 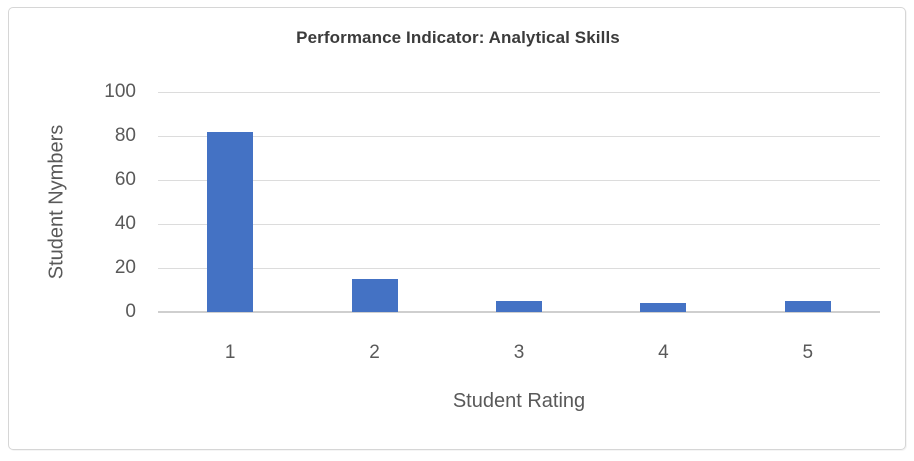 I want to click on y-tick-label: 20, so click(x=125, y=267).